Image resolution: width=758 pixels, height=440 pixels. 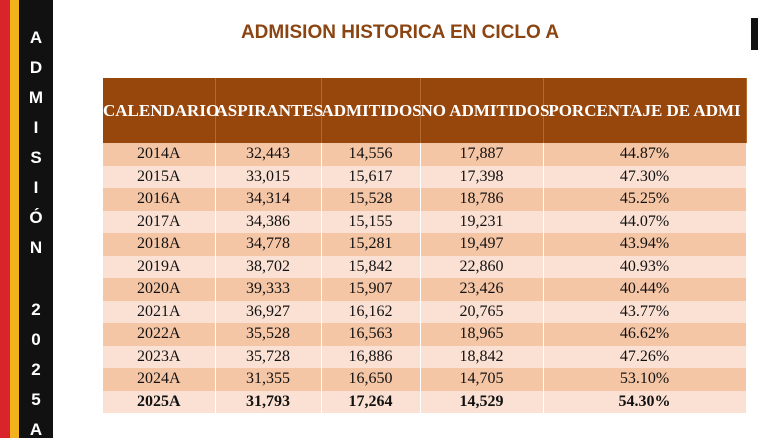 I want to click on table-cell: 31,793, so click(x=268, y=401).